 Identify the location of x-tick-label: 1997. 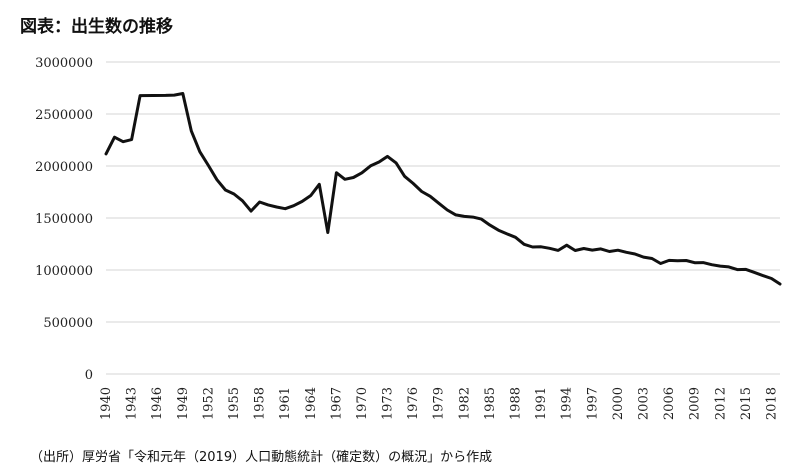
(592, 403).